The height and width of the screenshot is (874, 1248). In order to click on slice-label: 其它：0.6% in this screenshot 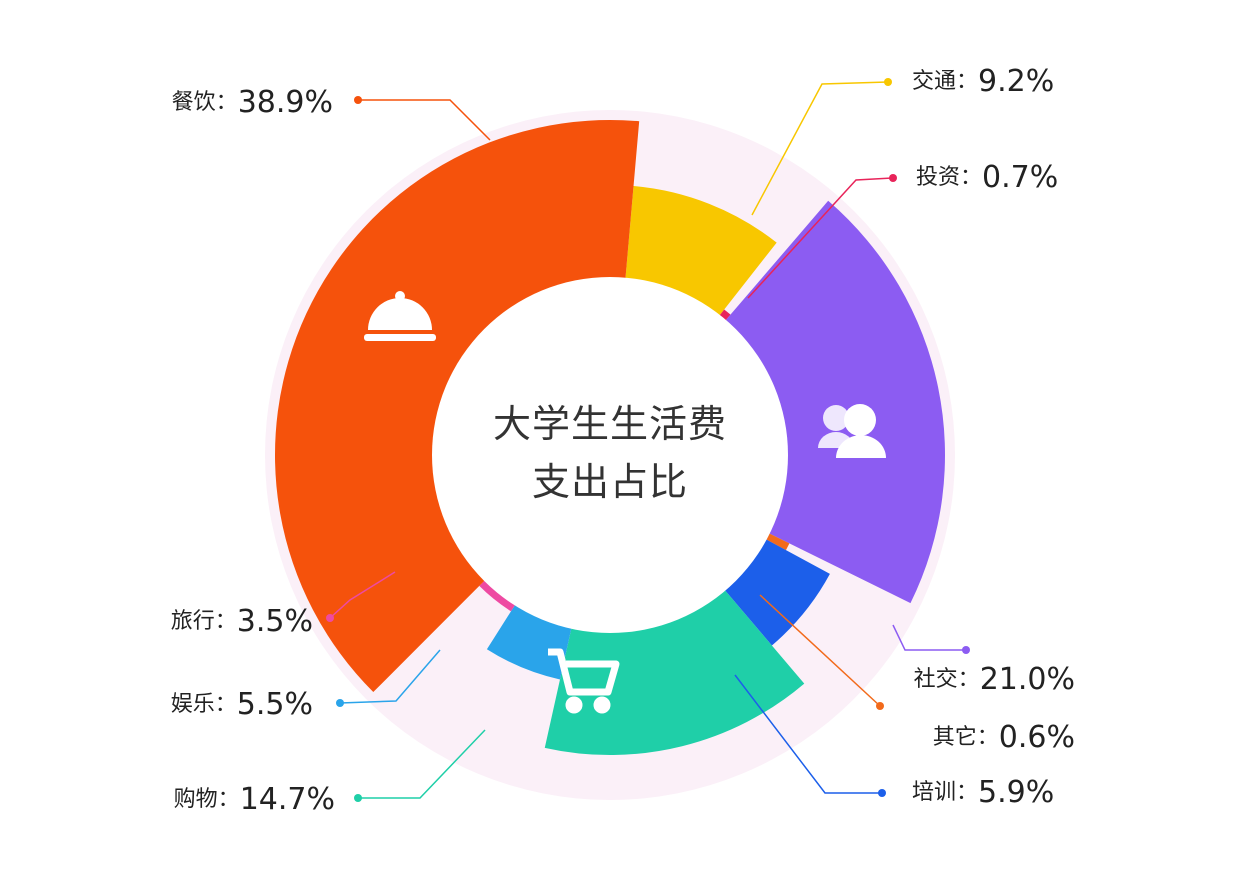, I will do `click(1004, 737)`.